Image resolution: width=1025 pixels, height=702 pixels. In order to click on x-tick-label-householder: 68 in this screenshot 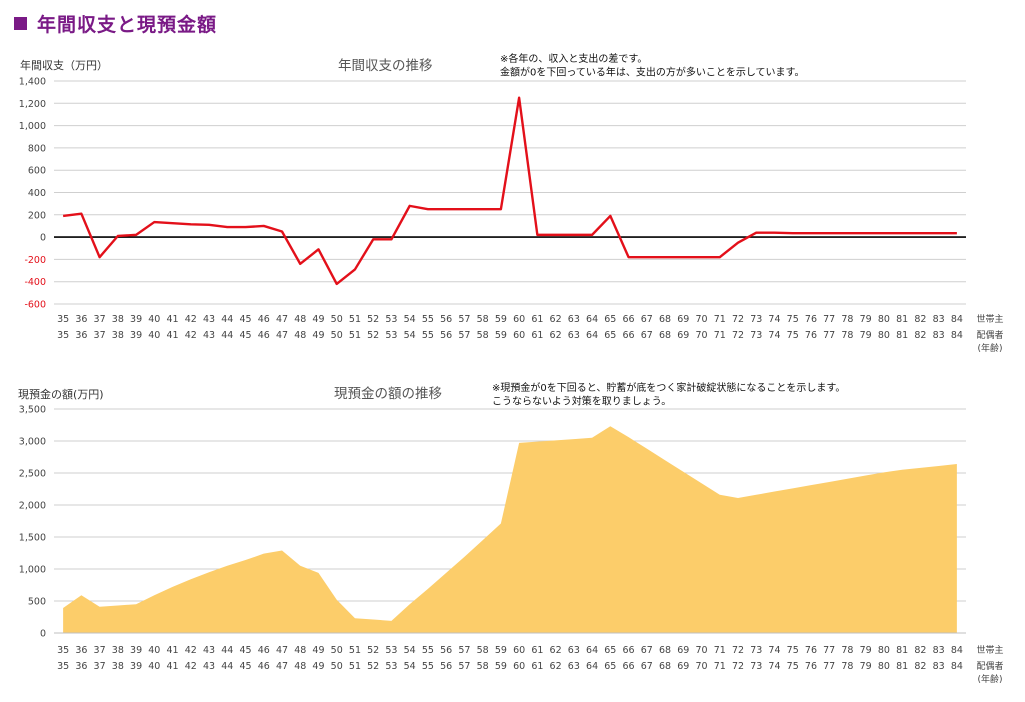, I will do `click(665, 319)`.